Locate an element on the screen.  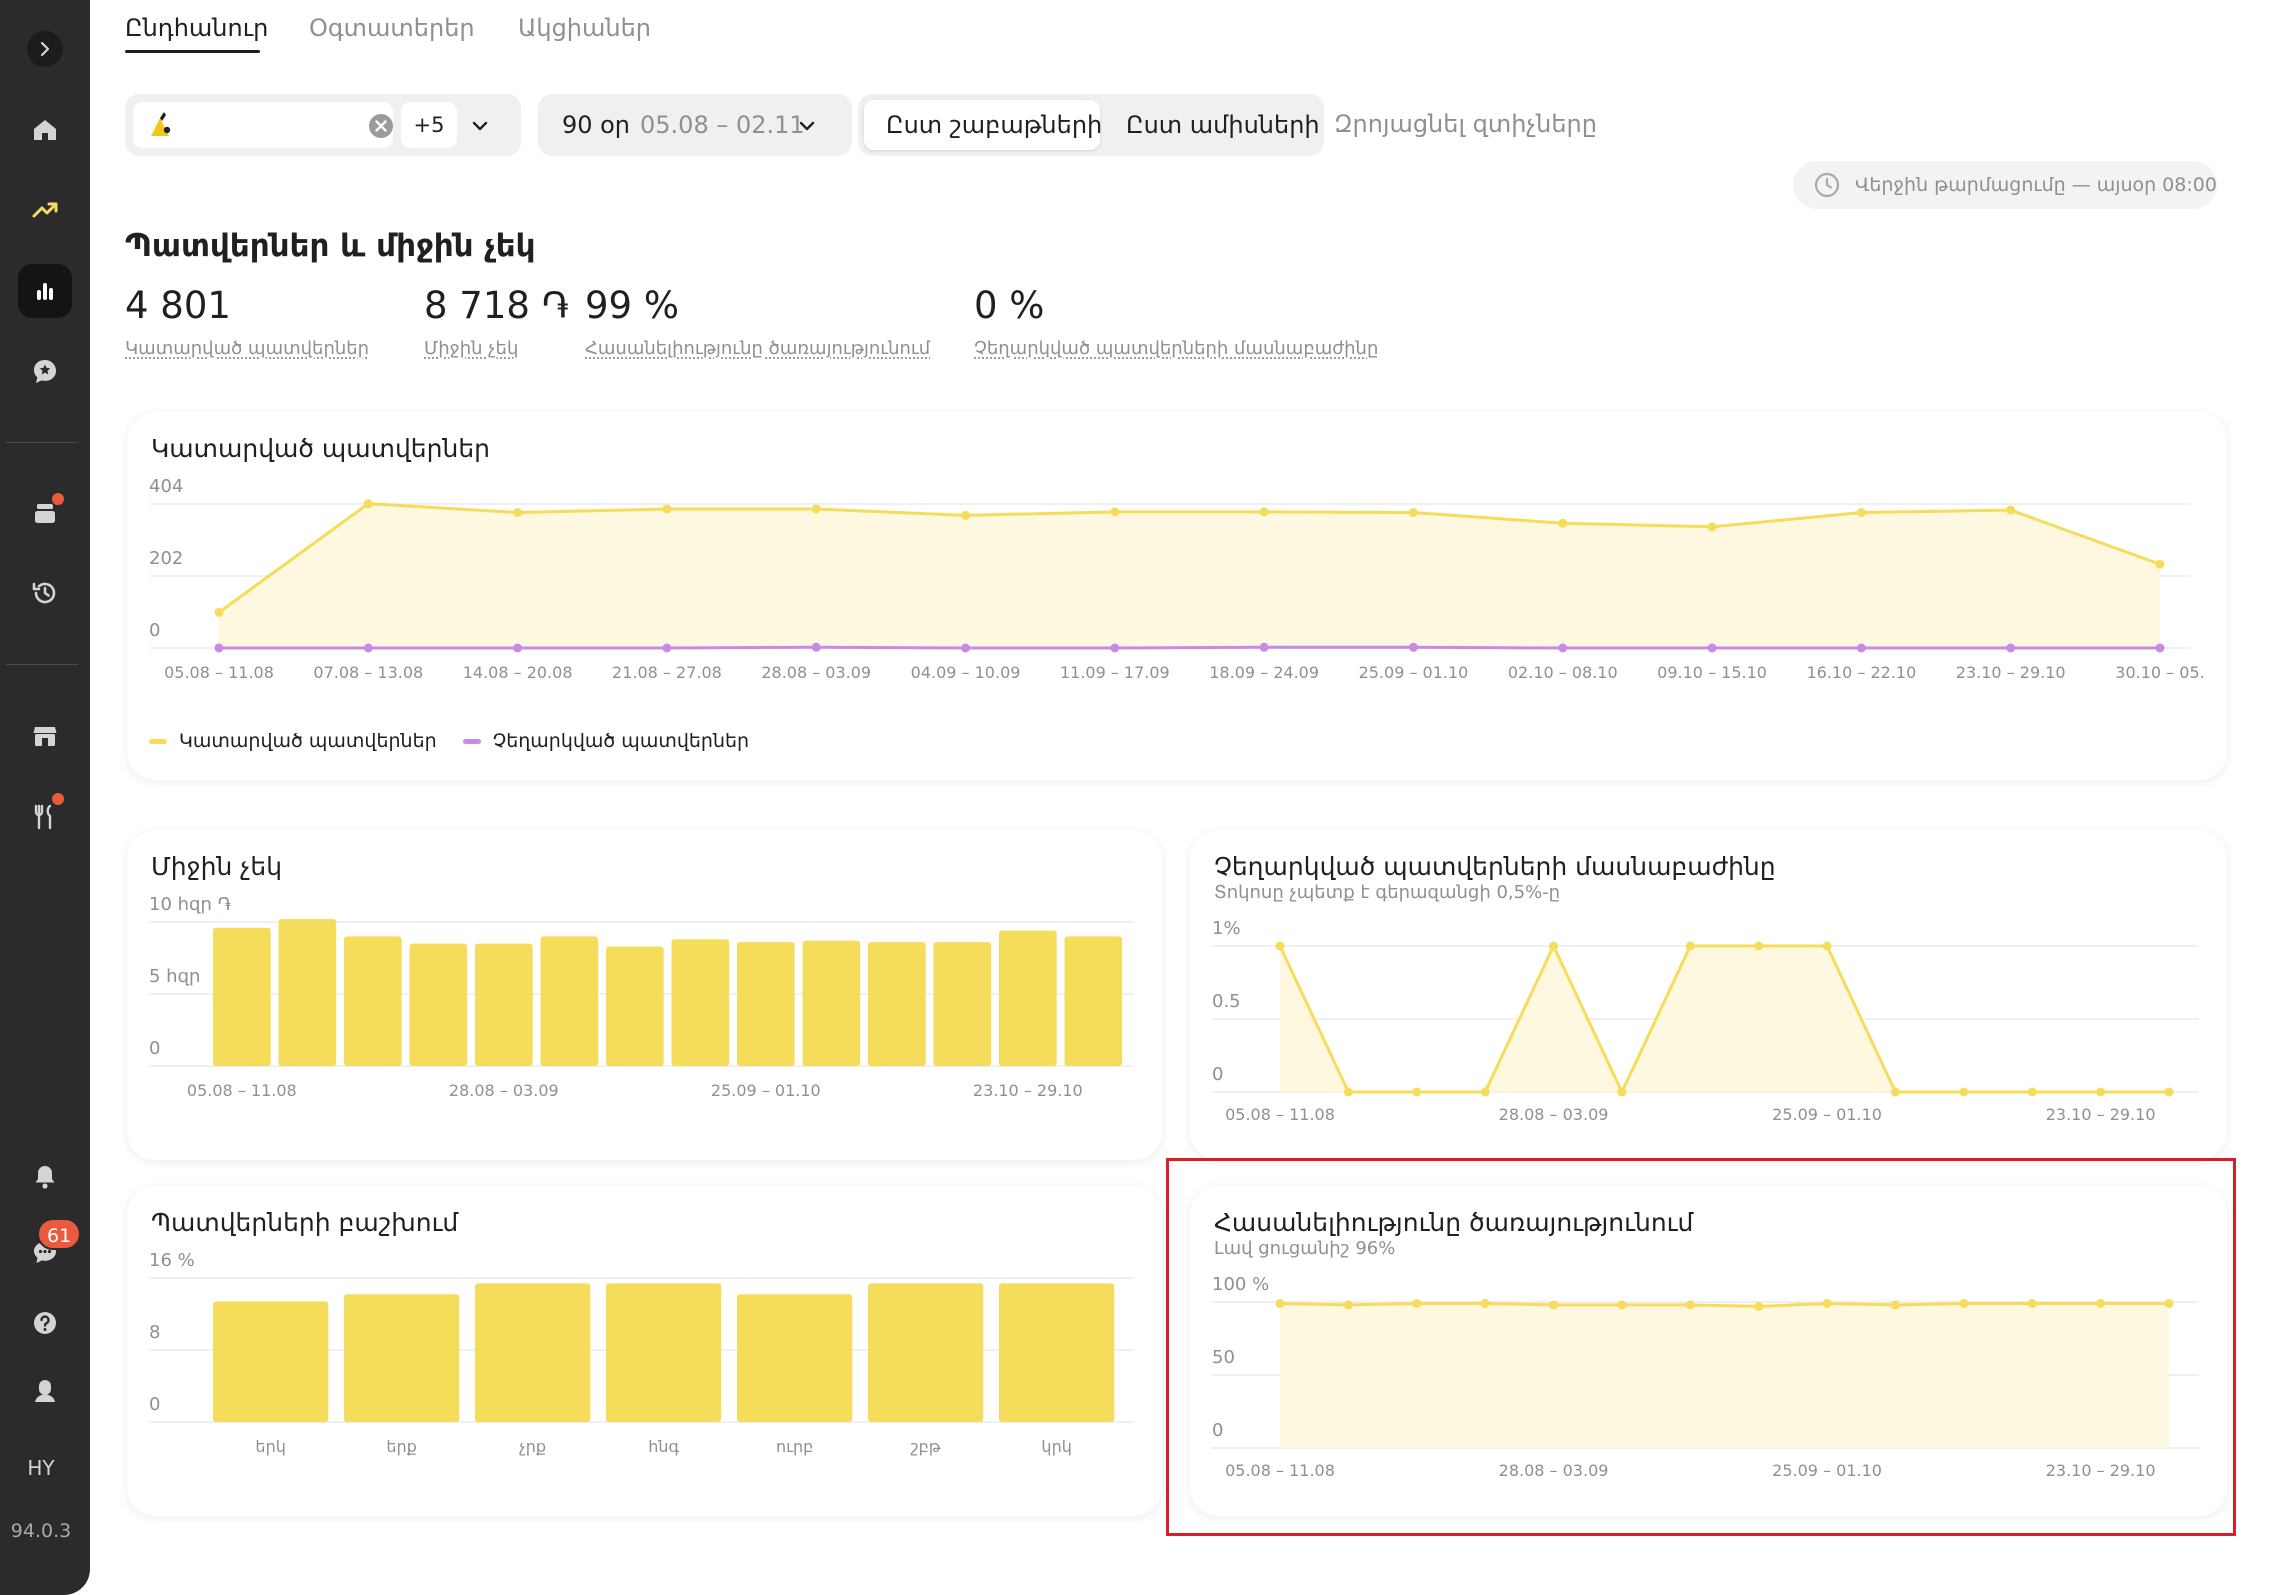
tab-overview: Ընդհանուր is located at coordinates (197, 28).